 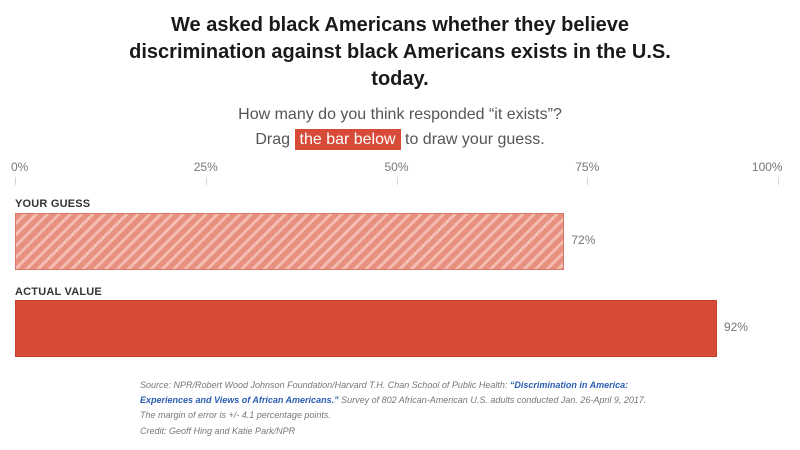 I want to click on prompt-instruction: Drag the bar below to draw your guess., so click(x=400, y=139).